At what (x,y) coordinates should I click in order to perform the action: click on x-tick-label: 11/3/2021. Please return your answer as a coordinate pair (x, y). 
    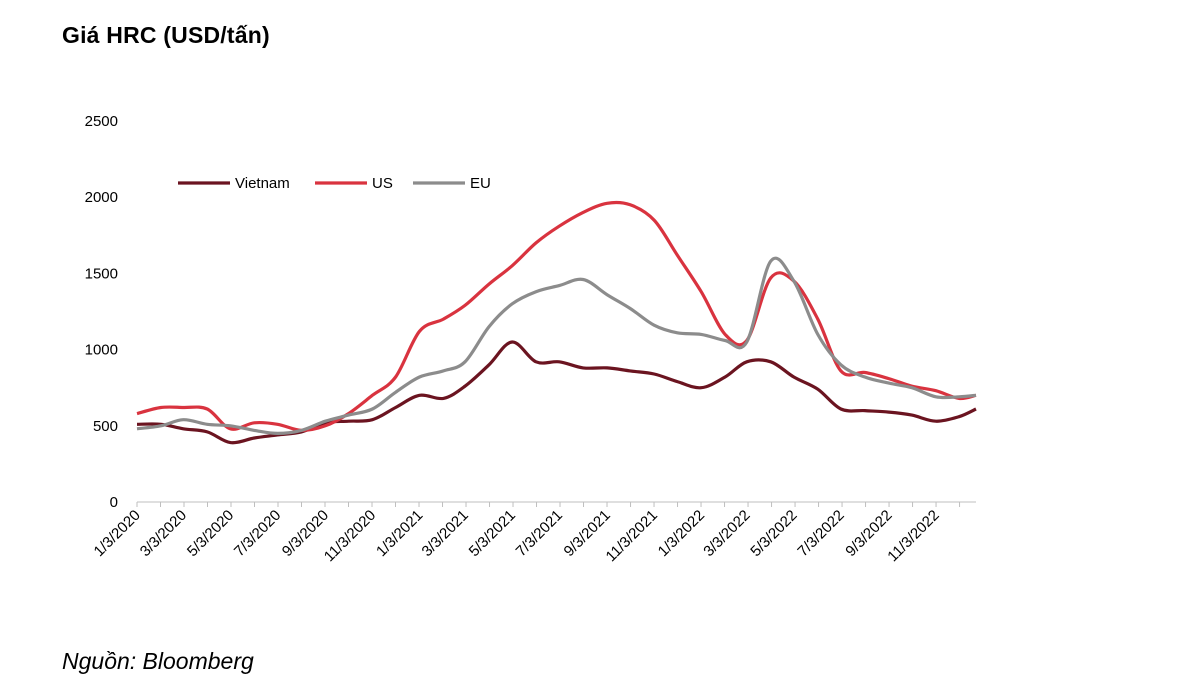
    Looking at the image, I should click on (632, 536).